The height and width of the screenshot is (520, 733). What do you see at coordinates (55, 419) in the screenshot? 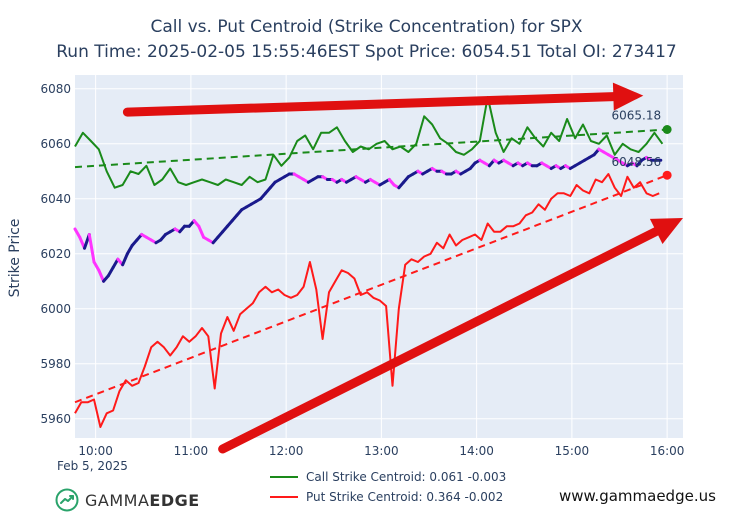
I see `y-tick-label: 5960` at bounding box center [55, 419].